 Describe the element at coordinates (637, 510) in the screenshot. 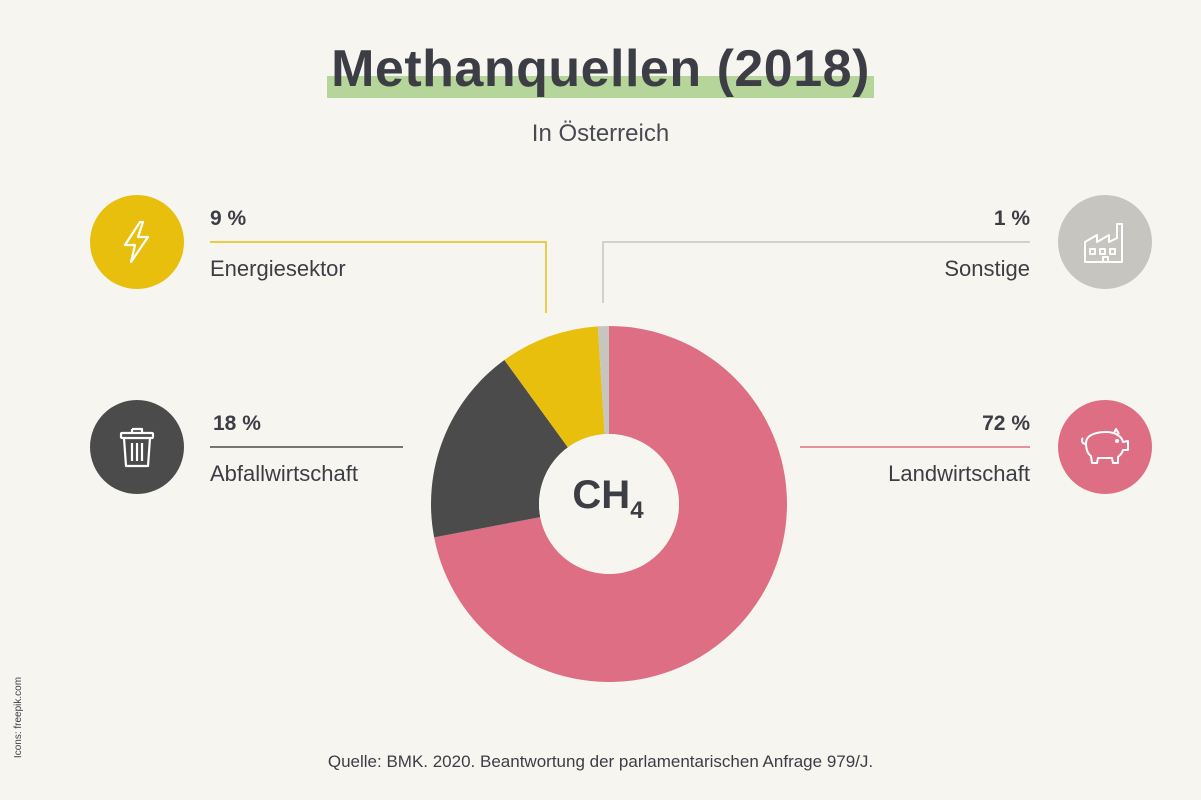

I see `formula-subscript: 4` at that location.